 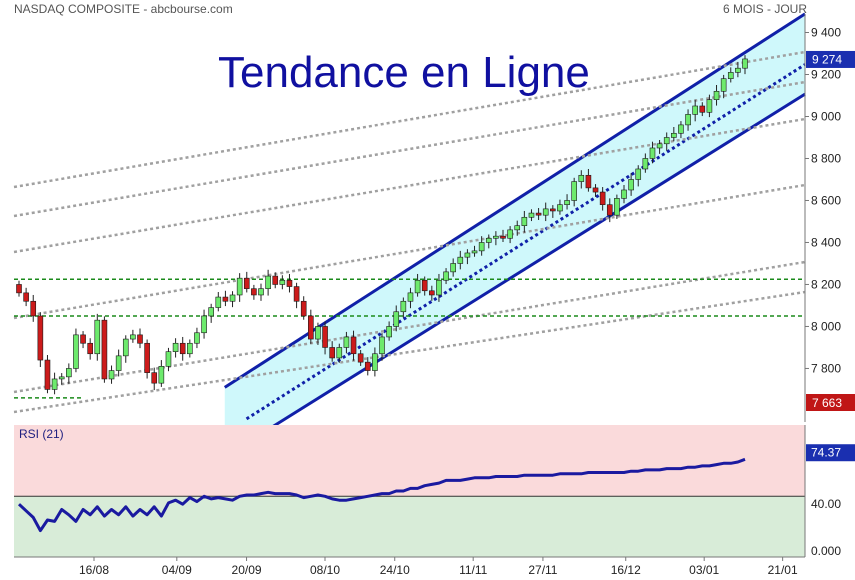 What do you see at coordinates (827, 59) in the screenshot?
I see `last-value-text: 9 274` at bounding box center [827, 59].